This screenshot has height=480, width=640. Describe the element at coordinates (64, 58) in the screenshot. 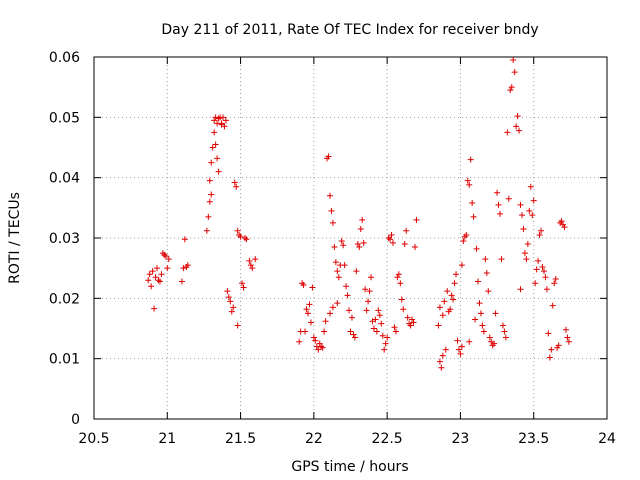

I see `y-tick-label: 0.06` at that location.